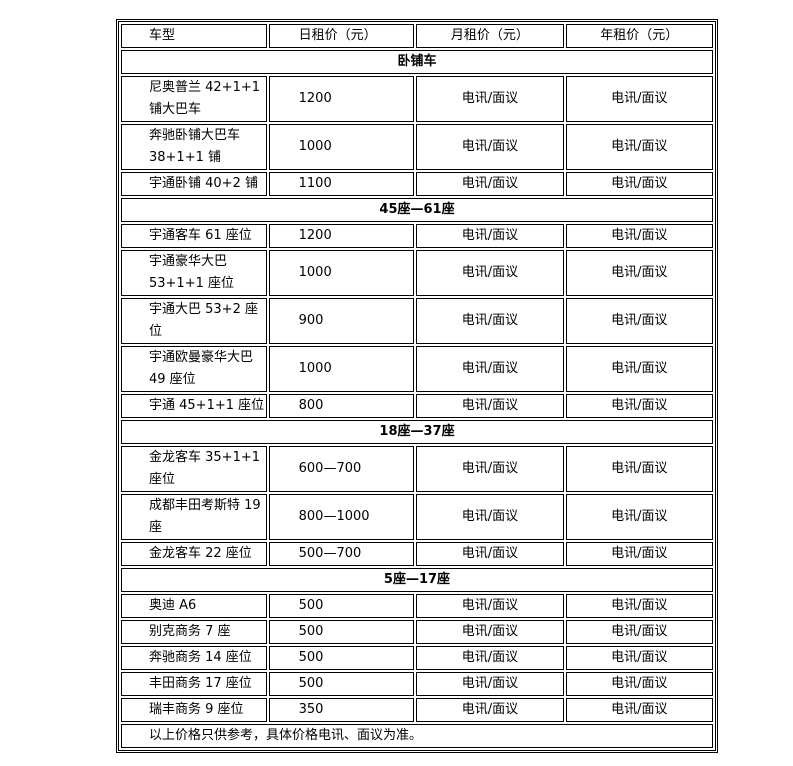  What do you see at coordinates (194, 632) in the screenshot?
I see `vehicle-model: 别克商务 7 座` at bounding box center [194, 632].